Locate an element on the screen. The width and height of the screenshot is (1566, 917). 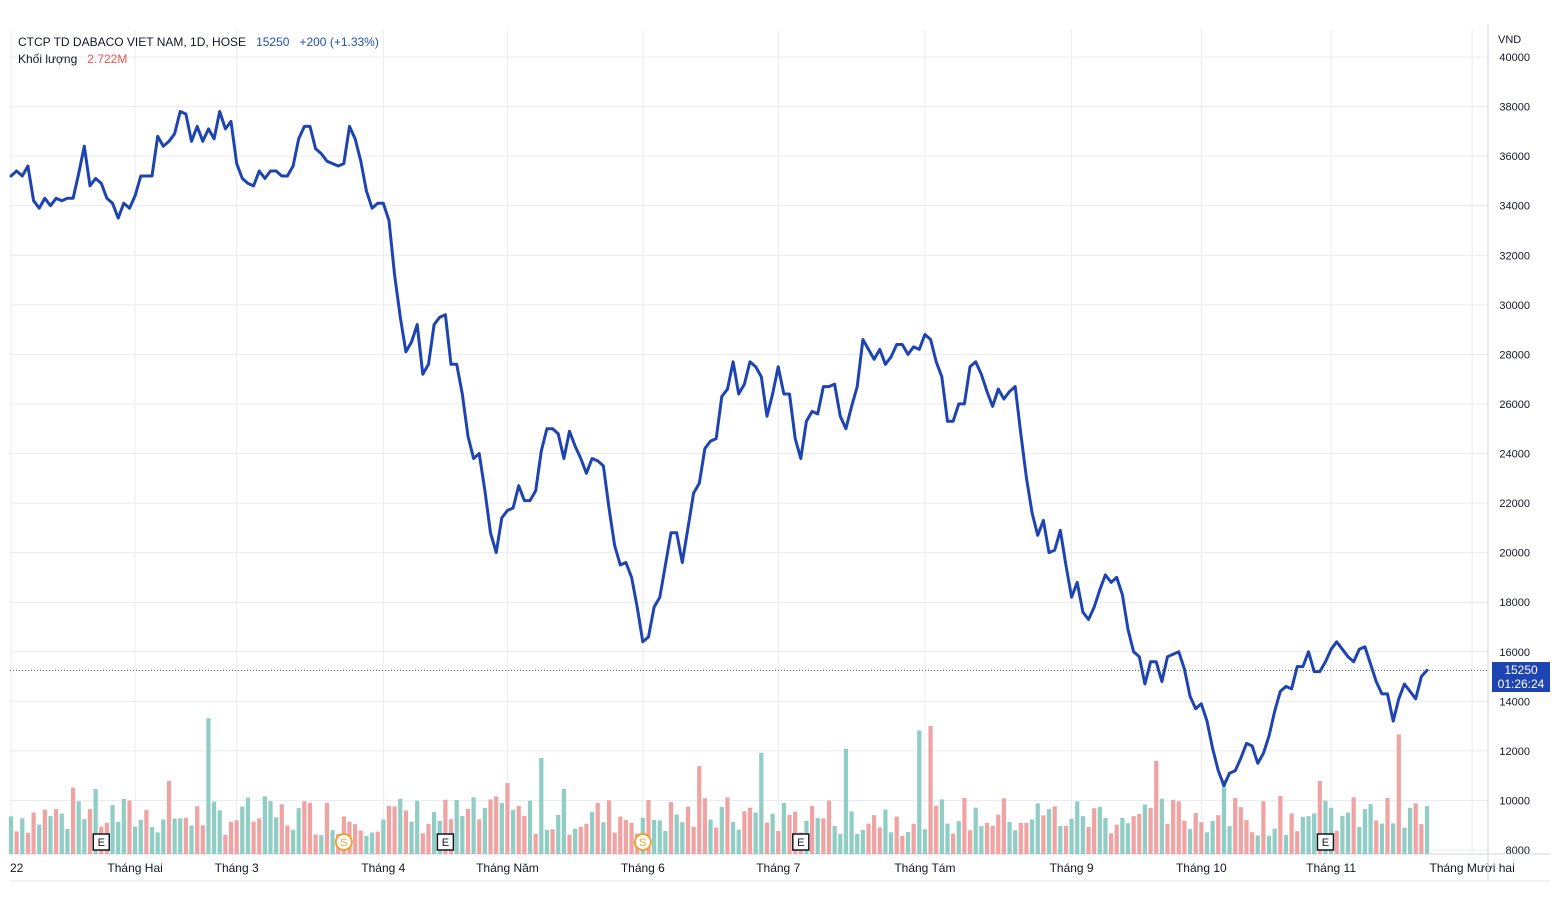
y-tick-label: 24000 is located at coordinates (1514, 455).